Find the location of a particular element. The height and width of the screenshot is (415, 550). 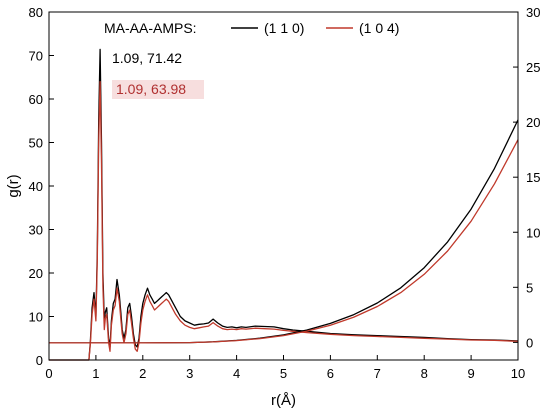

x-tick-label-8: 8 is located at coordinates (424, 373).